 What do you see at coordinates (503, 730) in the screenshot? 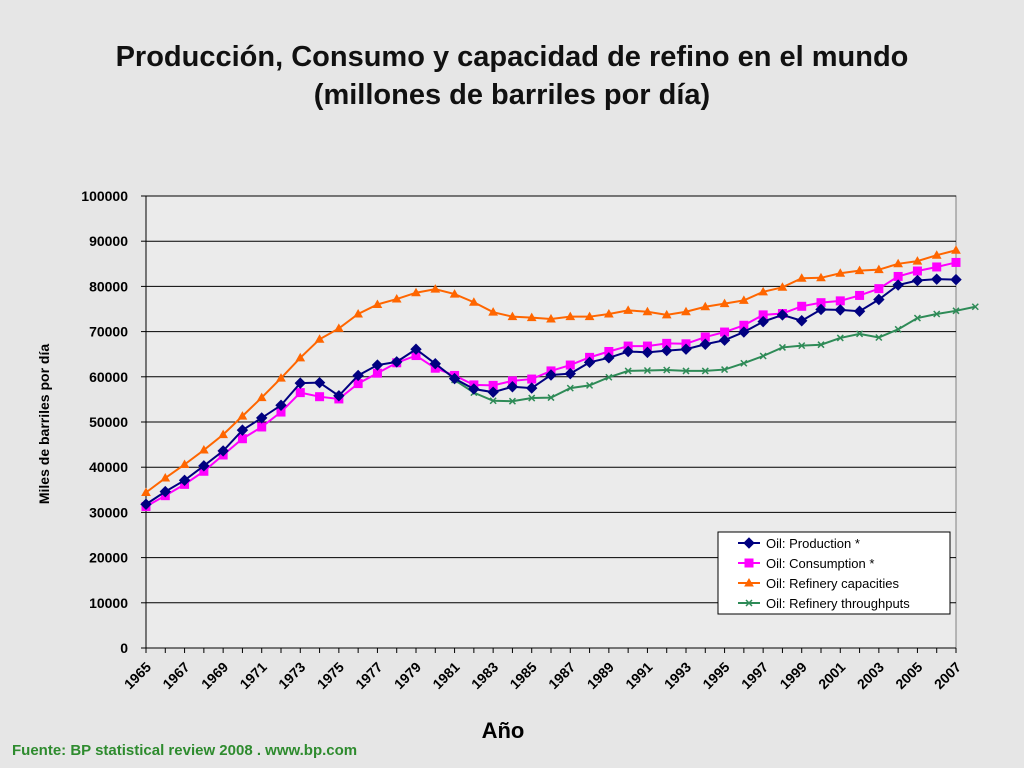
I see `x-axis-label: Año` at bounding box center [503, 730].